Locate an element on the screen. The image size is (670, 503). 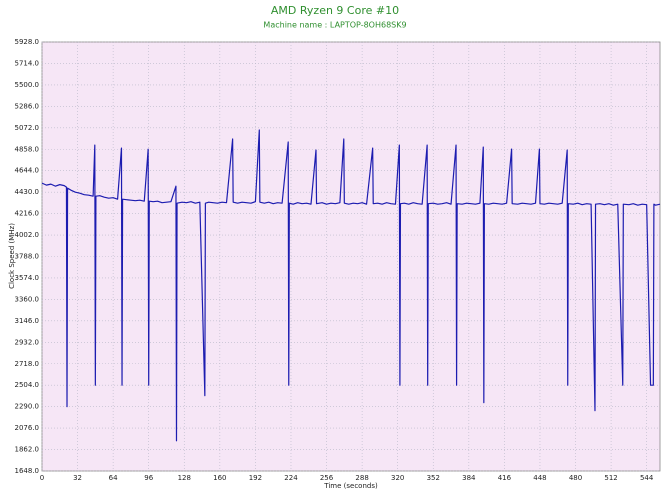
y-tick-label: 2290.0 is located at coordinates (27, 407).